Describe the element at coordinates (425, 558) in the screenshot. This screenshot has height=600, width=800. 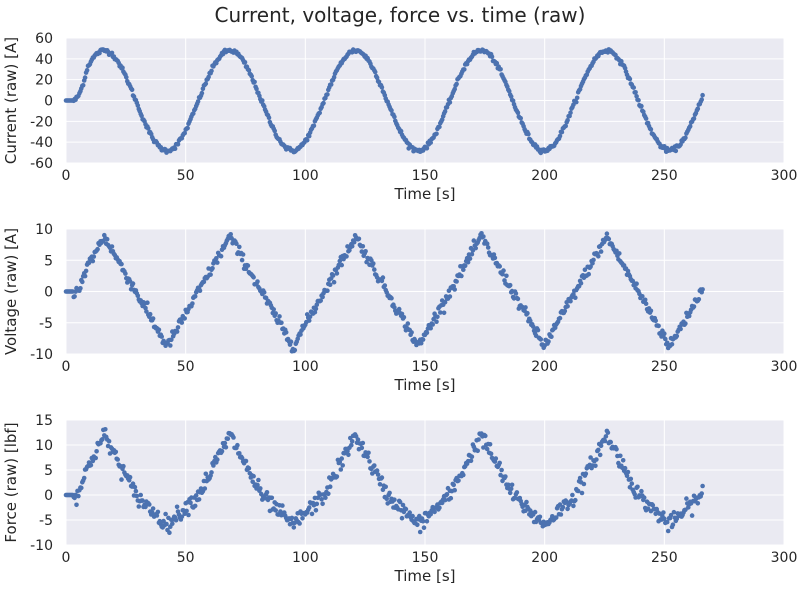
I see `x-tick-label: 150` at that location.